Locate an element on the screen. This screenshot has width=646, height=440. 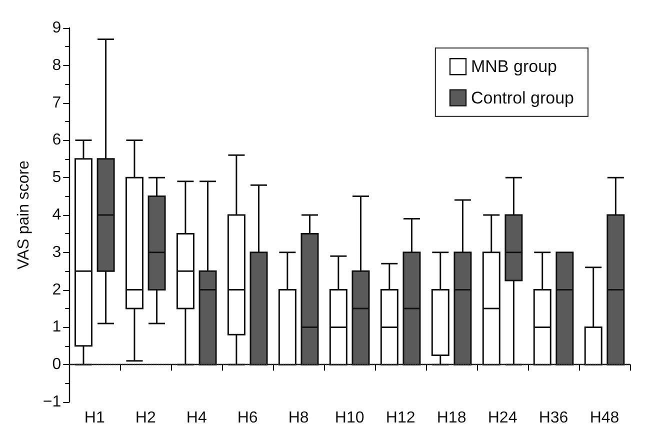
y-tick-label: 5 is located at coordinates (57, 177).